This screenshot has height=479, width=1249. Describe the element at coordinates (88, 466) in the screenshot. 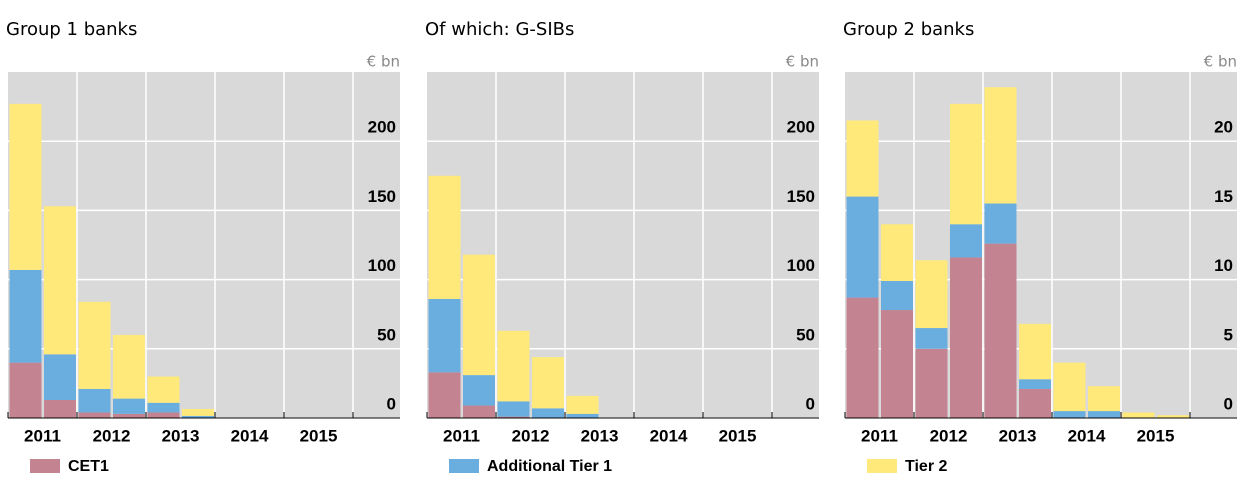

I see `legend-label: CET1` at that location.